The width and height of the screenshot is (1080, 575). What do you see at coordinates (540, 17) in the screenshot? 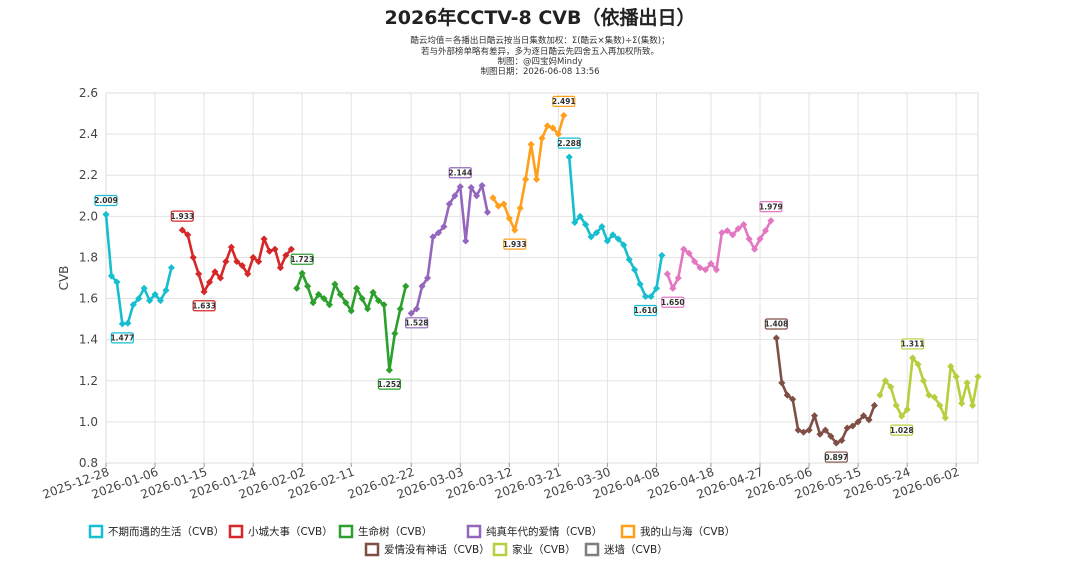
I see `chart-title: 2026年CCTV-8 CVB（依播出日）` at bounding box center [540, 17].